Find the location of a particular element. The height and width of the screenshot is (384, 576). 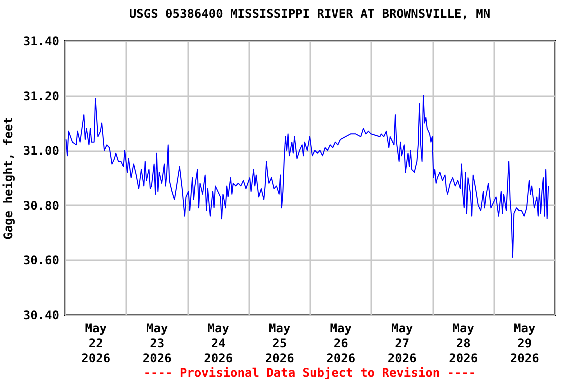

y-tick-label: 31.00 is located at coordinates (41, 151).